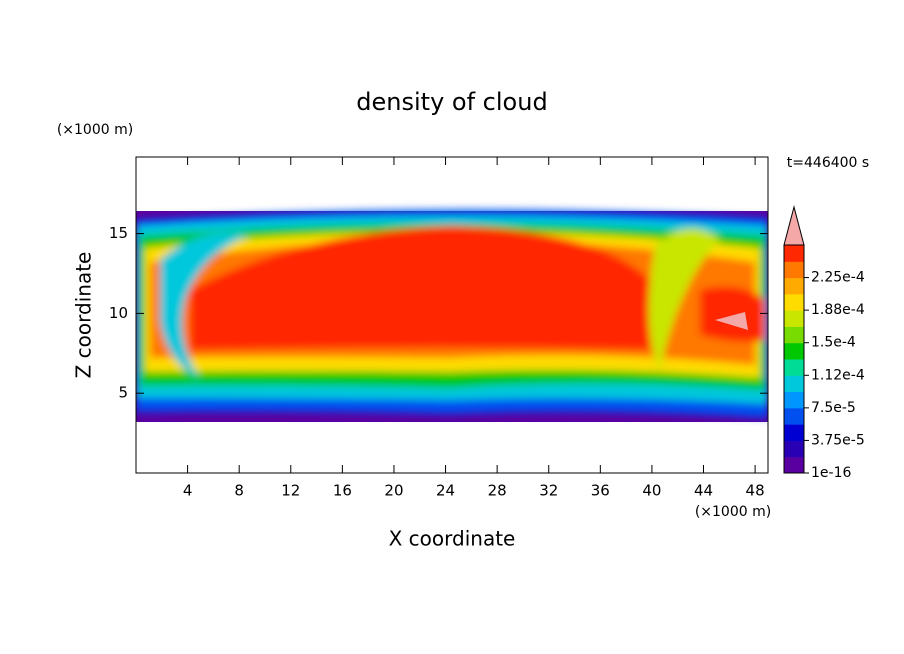 Image resolution: width=904 pixels, height=654 pixels. I want to click on x-tick-label: 4, so click(188, 491).